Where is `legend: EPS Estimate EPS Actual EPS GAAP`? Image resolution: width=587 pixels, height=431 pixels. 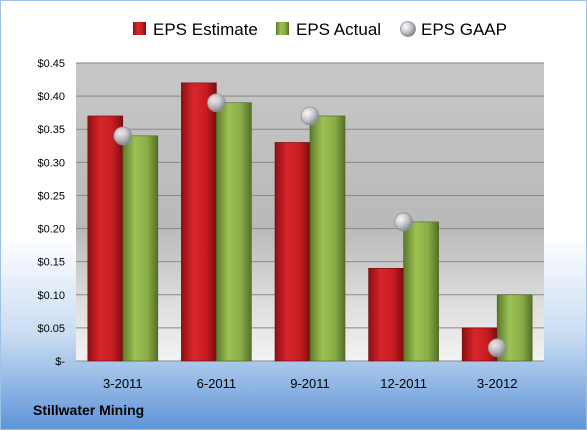
legend: EPS Estimate EPS Actual EPS GAAP is located at coordinates (320, 29).